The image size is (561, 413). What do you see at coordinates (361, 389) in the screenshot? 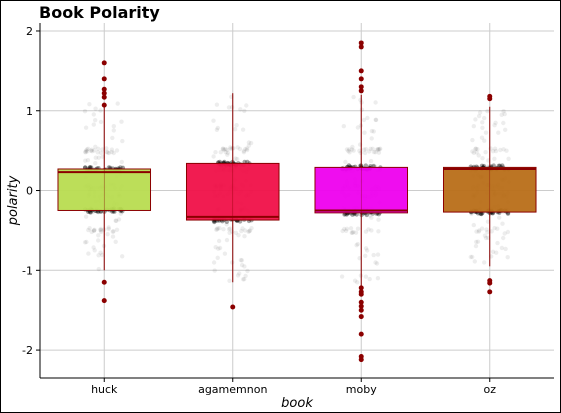
I see `x-tick-label: moby` at bounding box center [361, 389].